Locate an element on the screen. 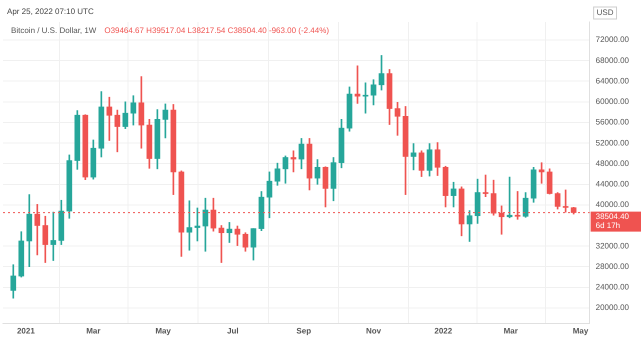 The height and width of the screenshot is (339, 641). y-tick-label: 52000.00 is located at coordinates (613, 143).